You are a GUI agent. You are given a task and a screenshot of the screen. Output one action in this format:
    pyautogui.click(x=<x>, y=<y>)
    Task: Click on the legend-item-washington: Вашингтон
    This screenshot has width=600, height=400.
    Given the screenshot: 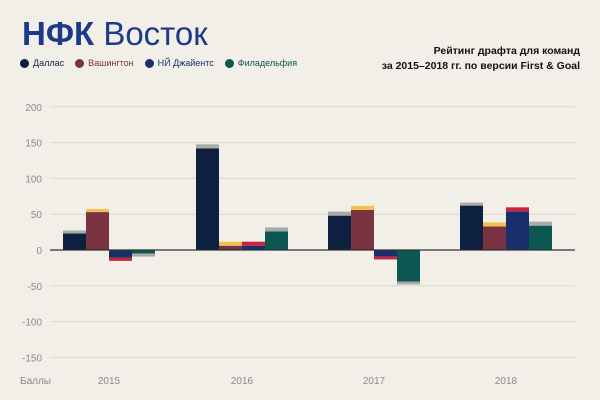 What is the action you would take?
    pyautogui.click(x=104, y=63)
    